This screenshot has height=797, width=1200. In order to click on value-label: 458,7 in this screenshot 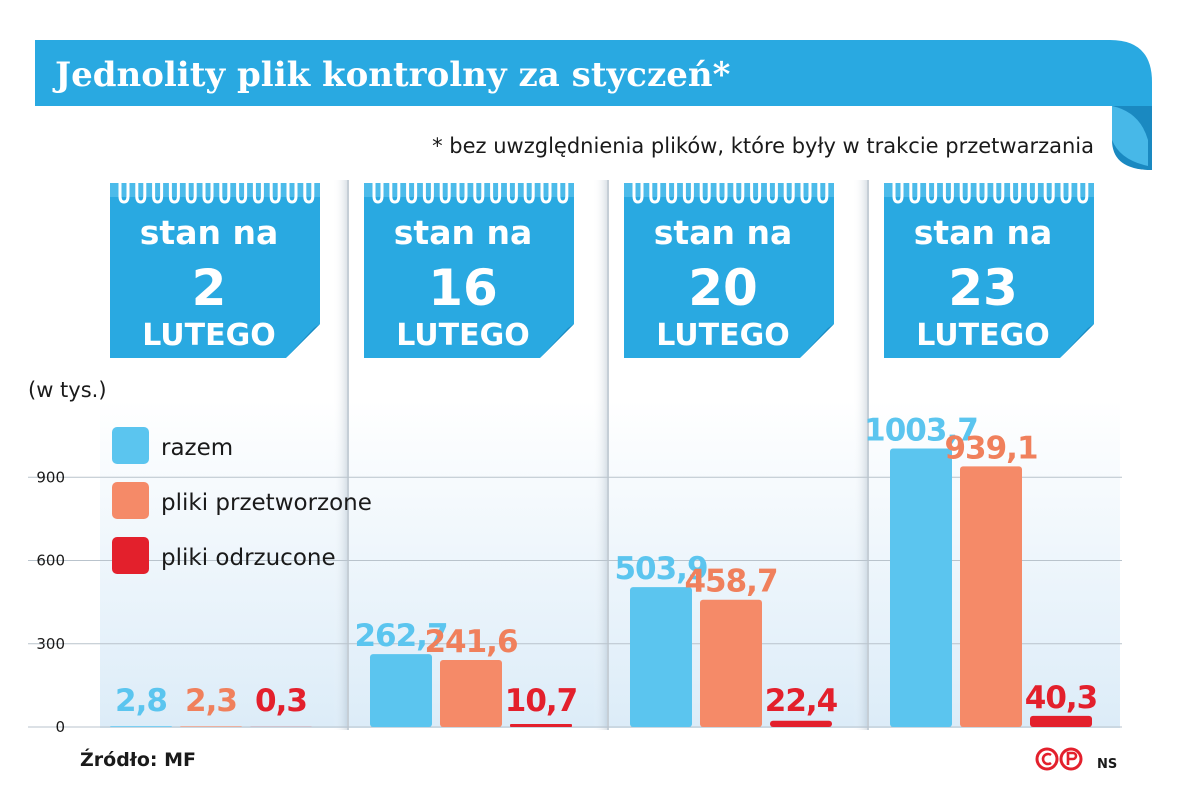, I will do `click(730, 582)`.